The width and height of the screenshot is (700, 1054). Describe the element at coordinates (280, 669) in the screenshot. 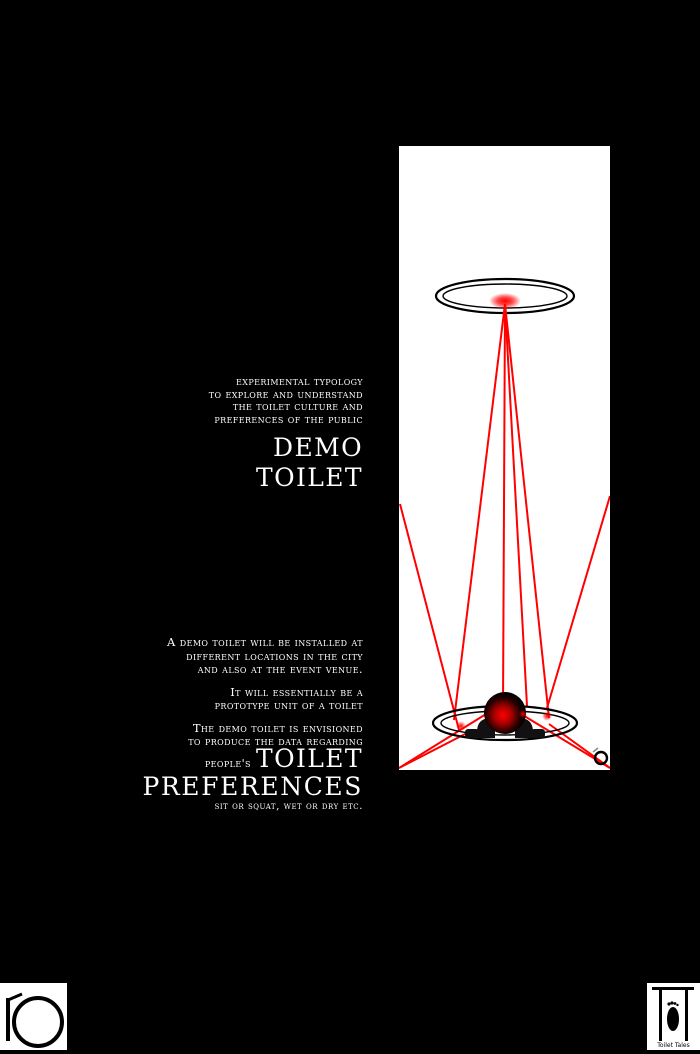

I see `description-line: and also at the event venue.` at that location.